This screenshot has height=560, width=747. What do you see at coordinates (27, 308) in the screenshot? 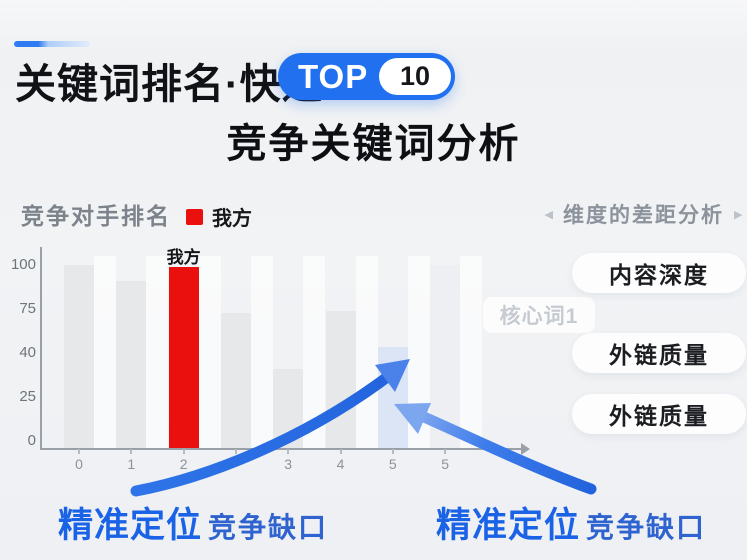
I see `y-axis-tick-label: 75` at bounding box center [27, 308].